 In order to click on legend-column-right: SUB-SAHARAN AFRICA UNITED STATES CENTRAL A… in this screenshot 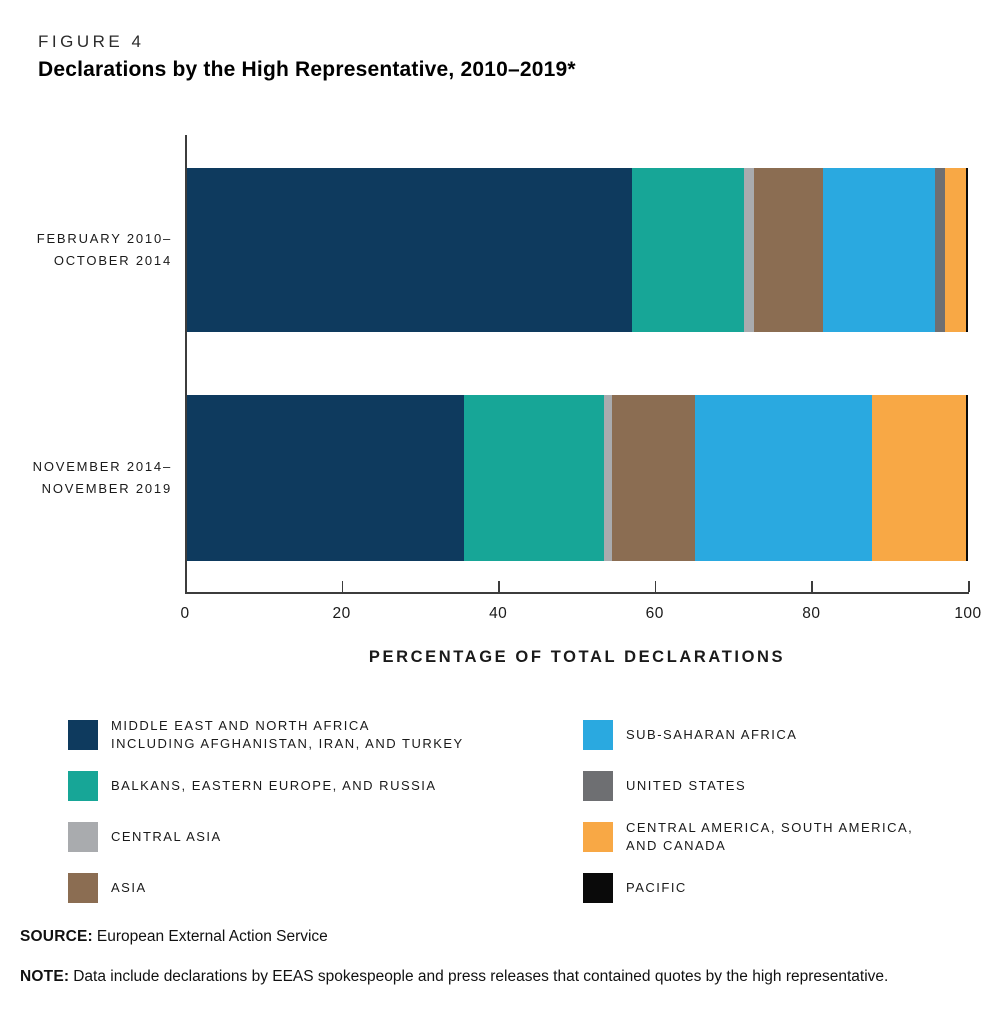, I will do `click(788, 822)`.